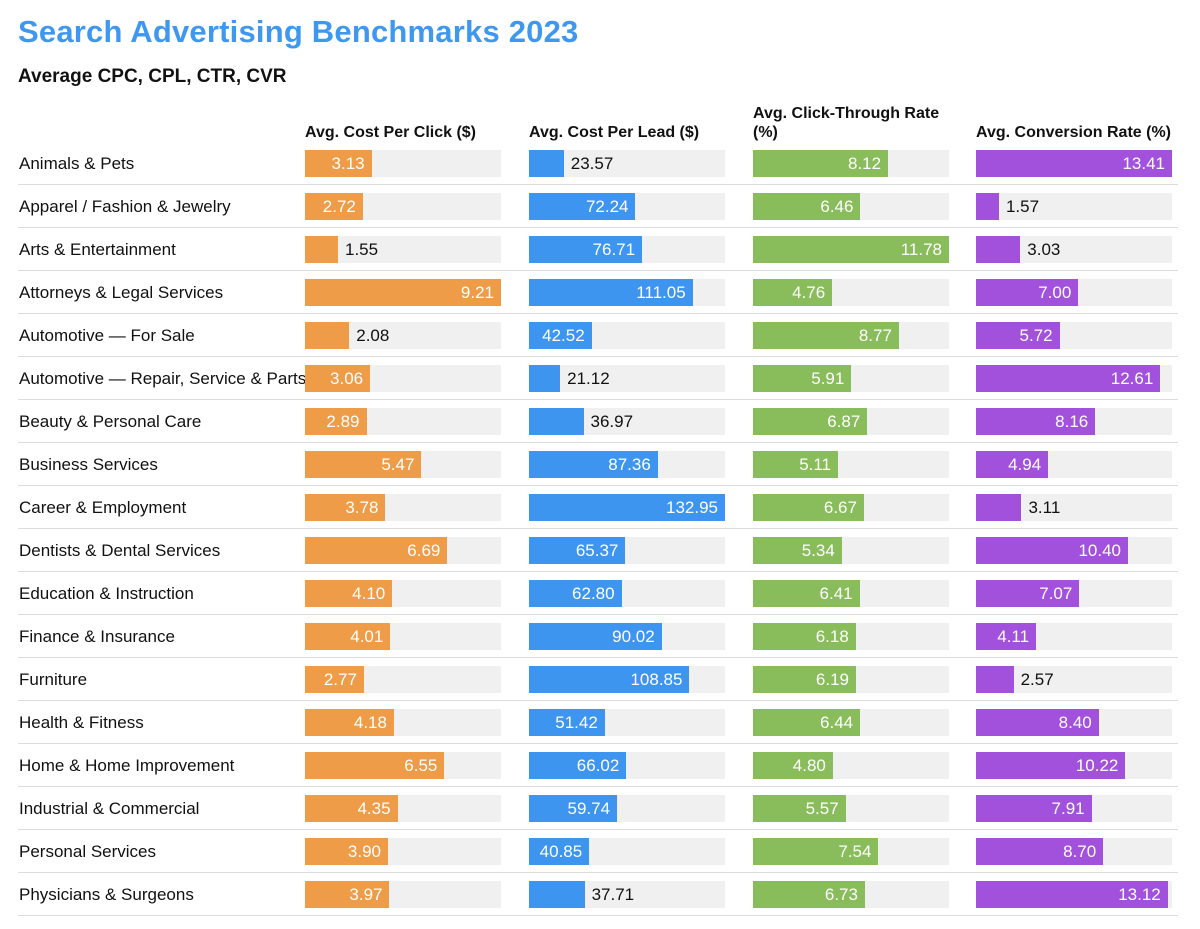 The height and width of the screenshot is (929, 1200). I want to click on cpl-value-label: 51.42, so click(576, 722).